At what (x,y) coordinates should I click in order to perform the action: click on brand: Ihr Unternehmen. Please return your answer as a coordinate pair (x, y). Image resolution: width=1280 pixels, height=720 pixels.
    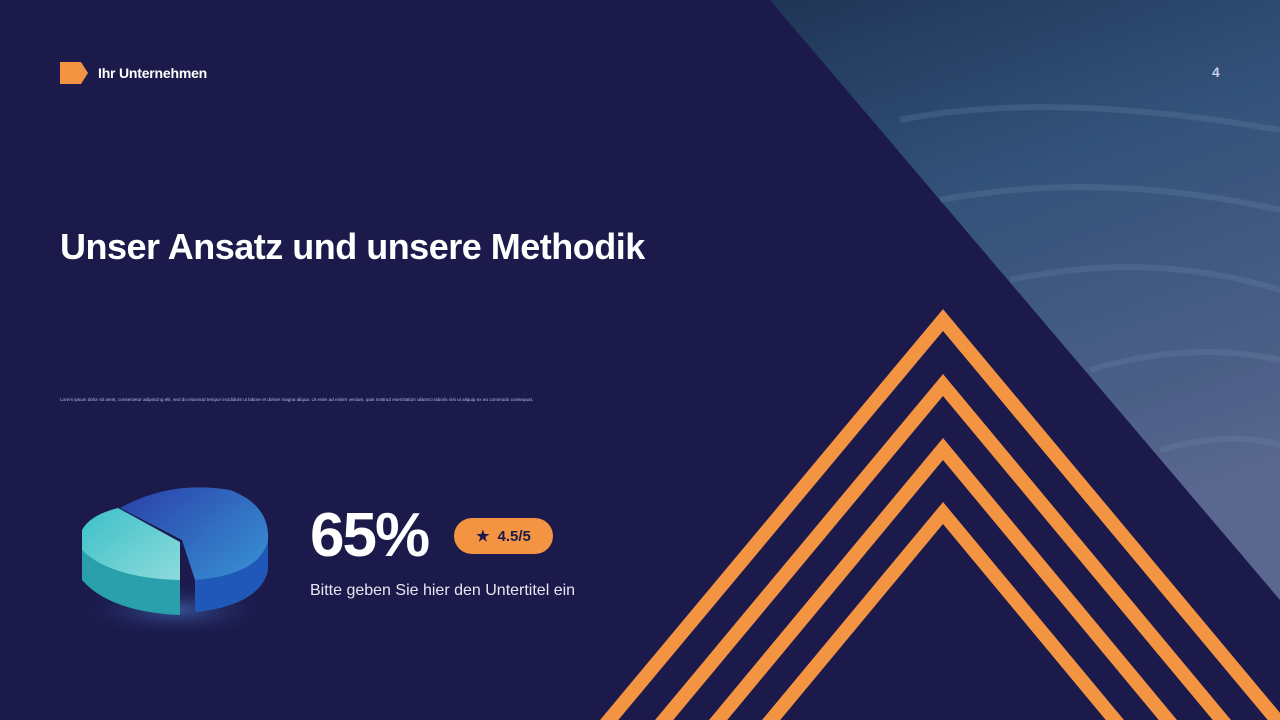
    Looking at the image, I should click on (133, 73).